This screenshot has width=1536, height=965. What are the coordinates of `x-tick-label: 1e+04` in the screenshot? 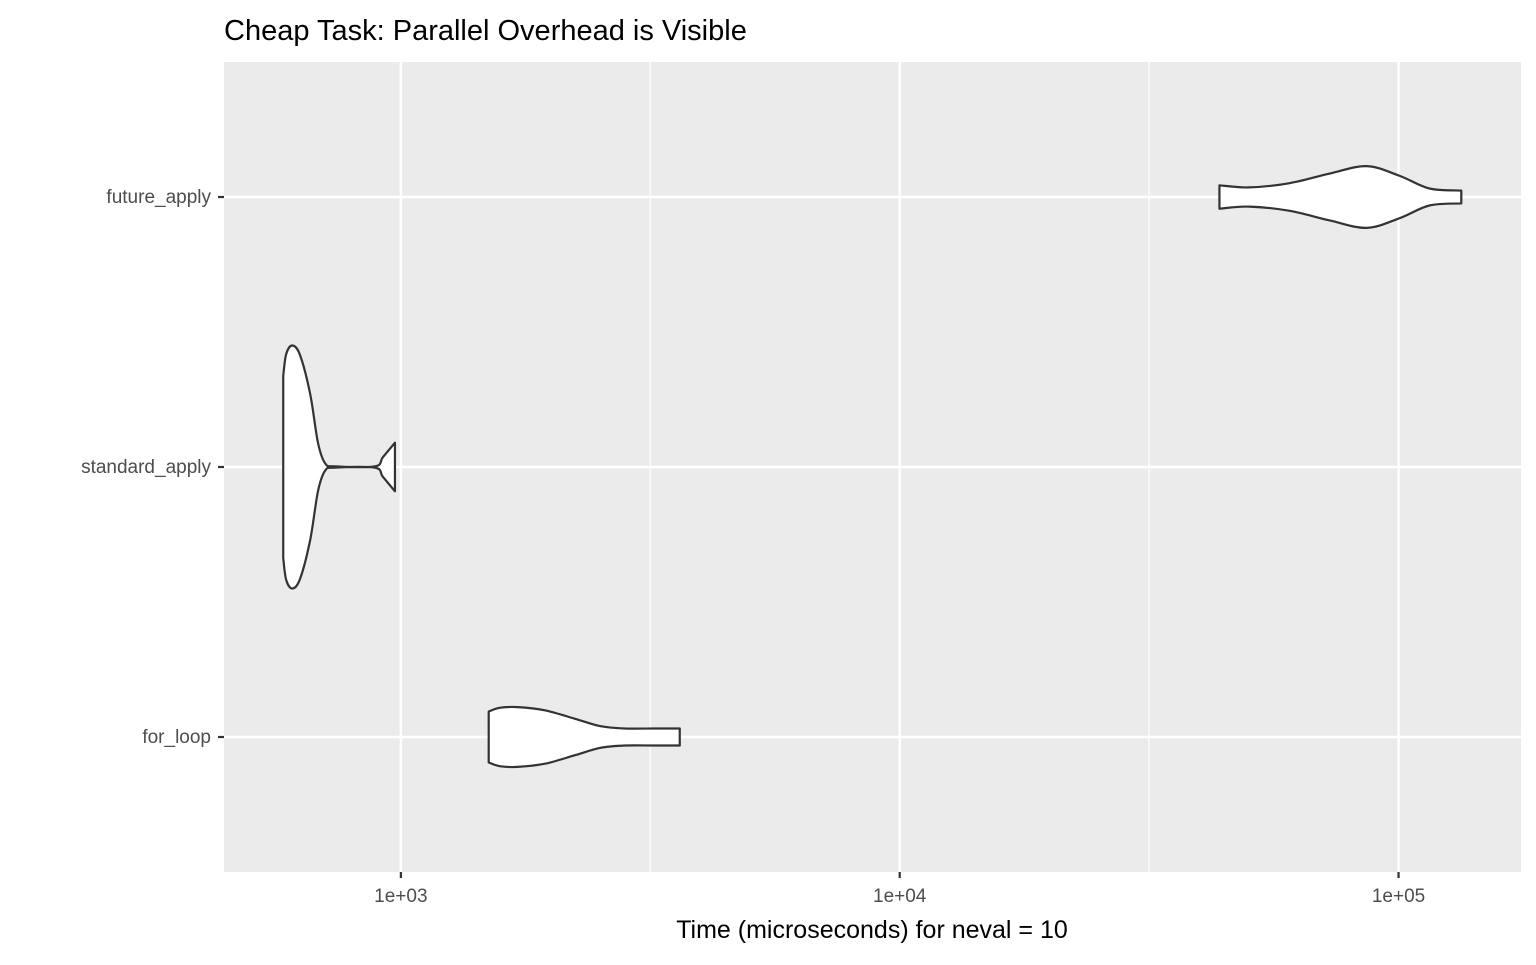 It's located at (900, 896).